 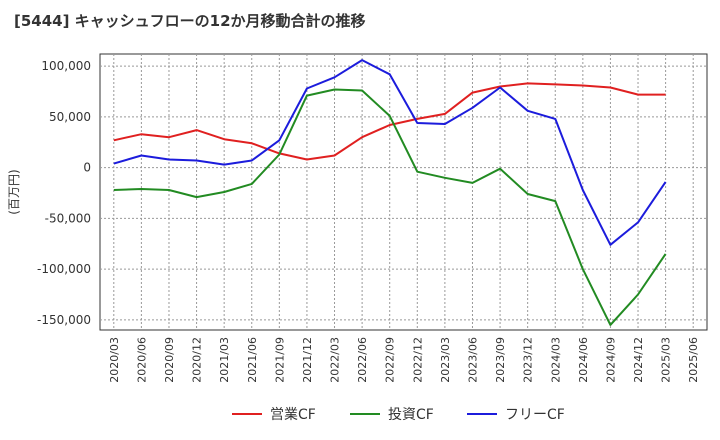 I want to click on y-axis-ticks: 100,000 50,000 0 -50,000 -100,000 -150,000, so click(x=64, y=193).